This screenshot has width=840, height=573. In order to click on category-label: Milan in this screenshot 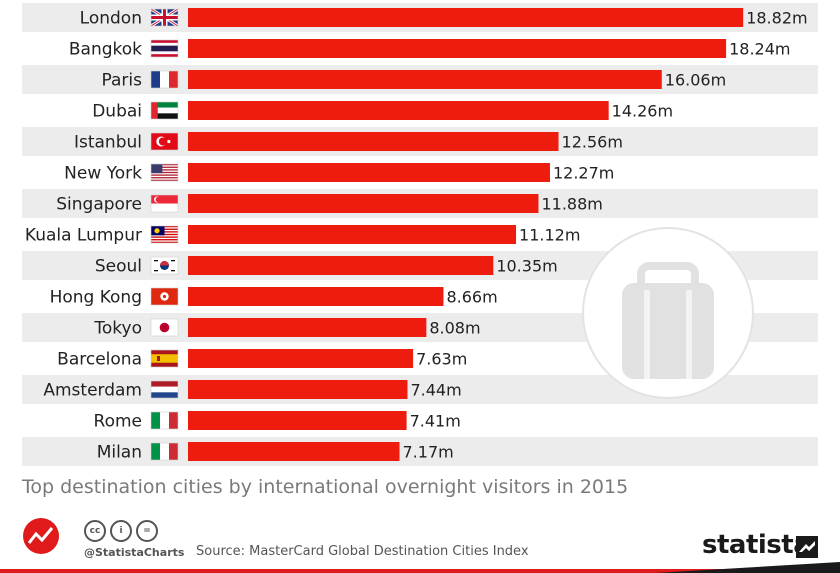, I will do `click(119, 453)`.